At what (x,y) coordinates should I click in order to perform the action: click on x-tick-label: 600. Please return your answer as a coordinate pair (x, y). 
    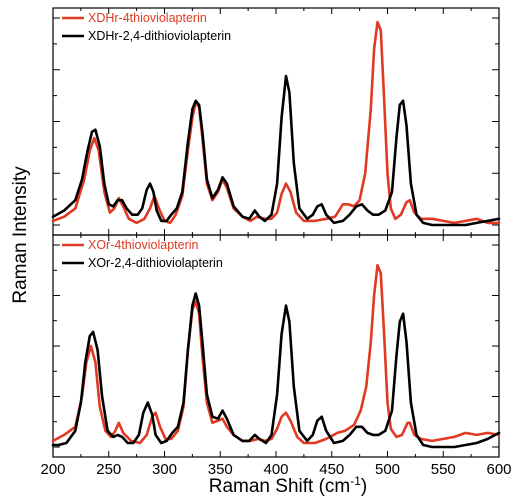
    Looking at the image, I should click on (498, 469).